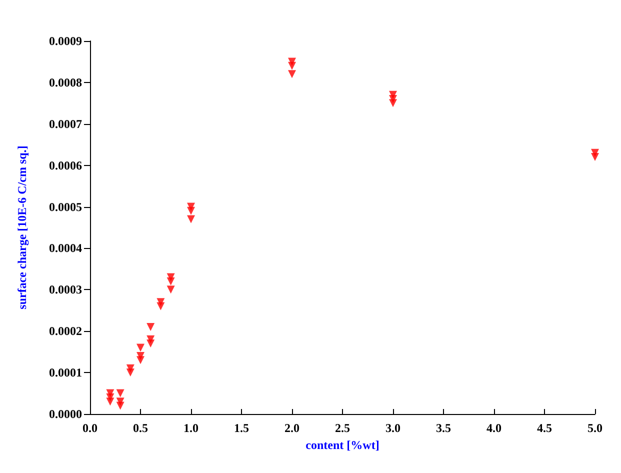  What do you see at coordinates (343, 445) in the screenshot?
I see `x-axis-title: content [%wt]` at bounding box center [343, 445].